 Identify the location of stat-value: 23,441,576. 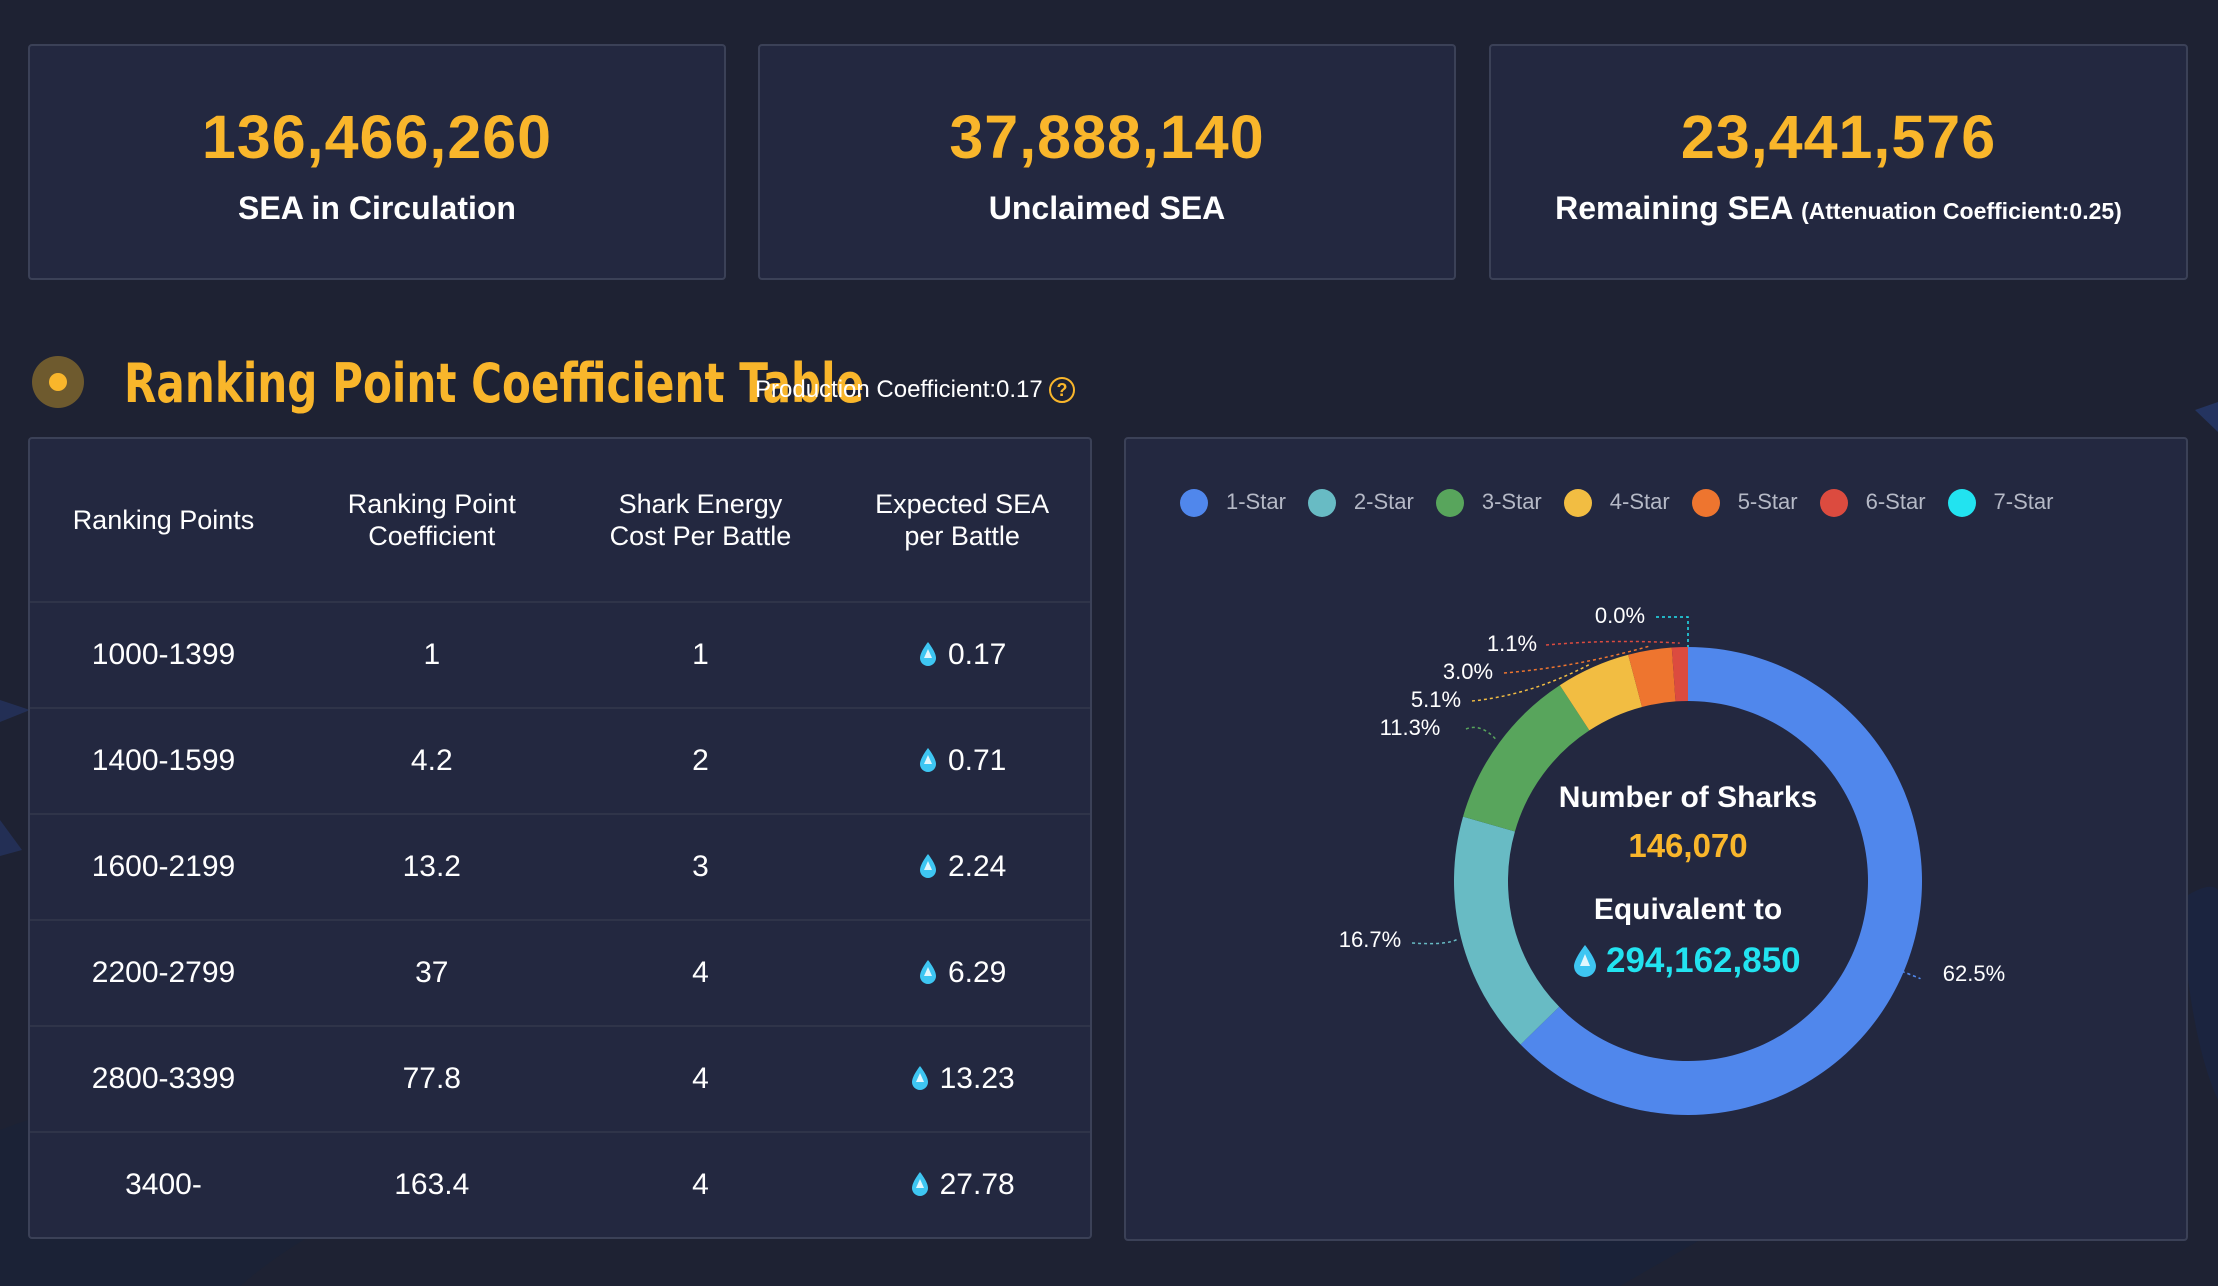
(1838, 137).